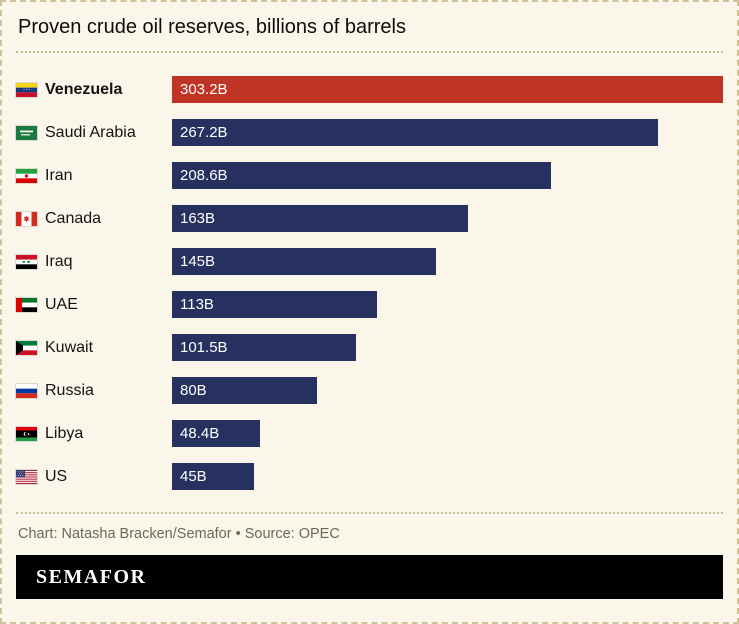 The image size is (739, 624). Describe the element at coordinates (264, 347) in the screenshot. I see `bar-kuwait: 101.5B` at that location.